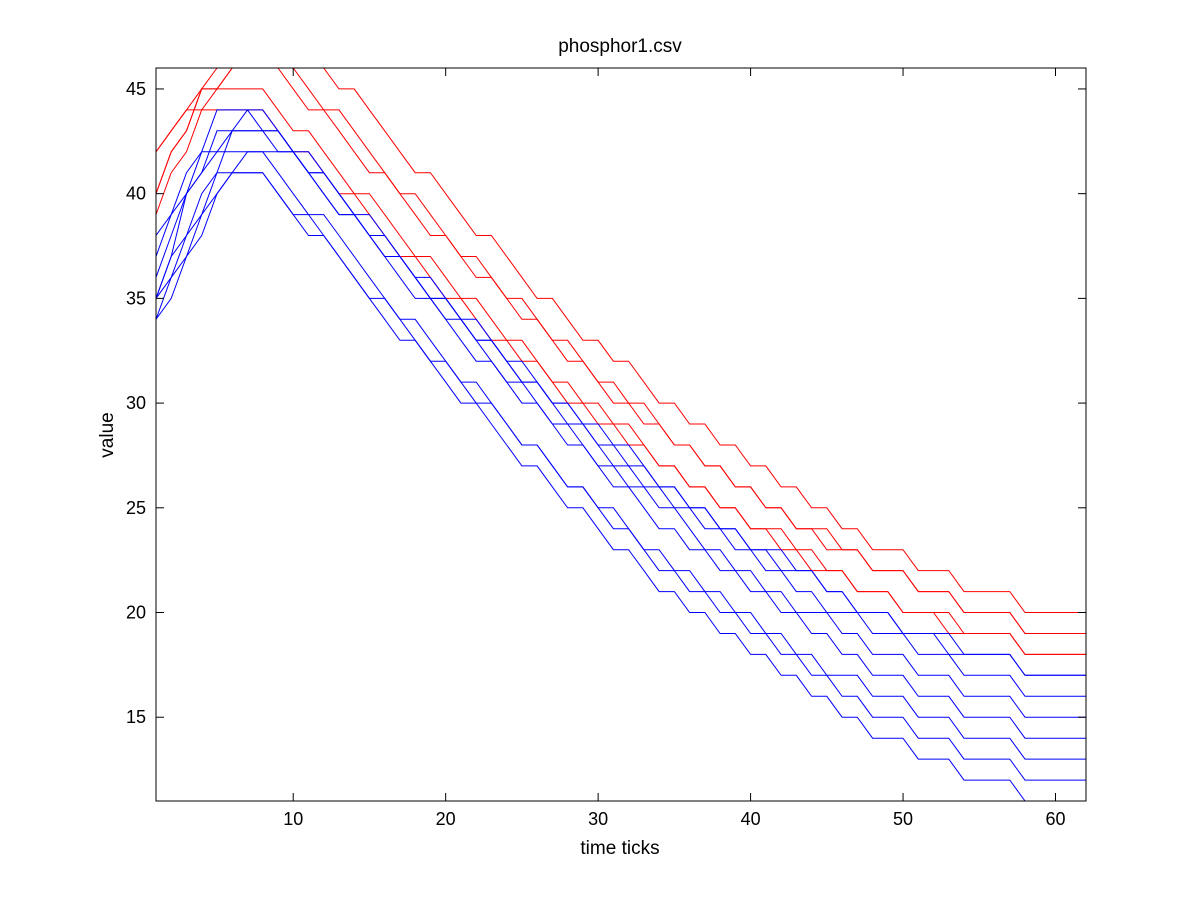 Image resolution: width=1200 pixels, height=900 pixels. What do you see at coordinates (107, 434) in the screenshot?
I see `y-axis-label: value` at bounding box center [107, 434].